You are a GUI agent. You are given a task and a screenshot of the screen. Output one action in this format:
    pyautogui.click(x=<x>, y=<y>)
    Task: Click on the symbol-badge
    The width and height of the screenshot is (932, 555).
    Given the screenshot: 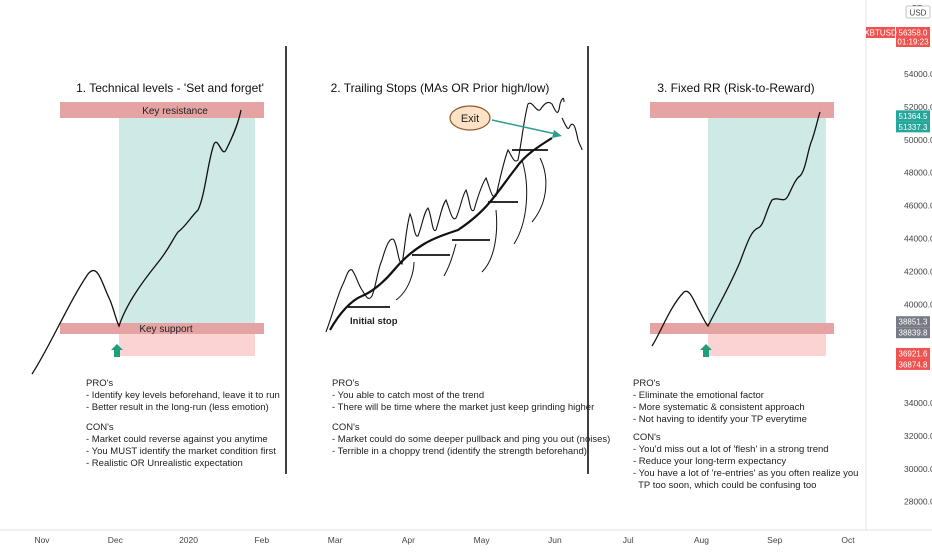 What is the action you would take?
    pyautogui.click(x=880, y=32)
    